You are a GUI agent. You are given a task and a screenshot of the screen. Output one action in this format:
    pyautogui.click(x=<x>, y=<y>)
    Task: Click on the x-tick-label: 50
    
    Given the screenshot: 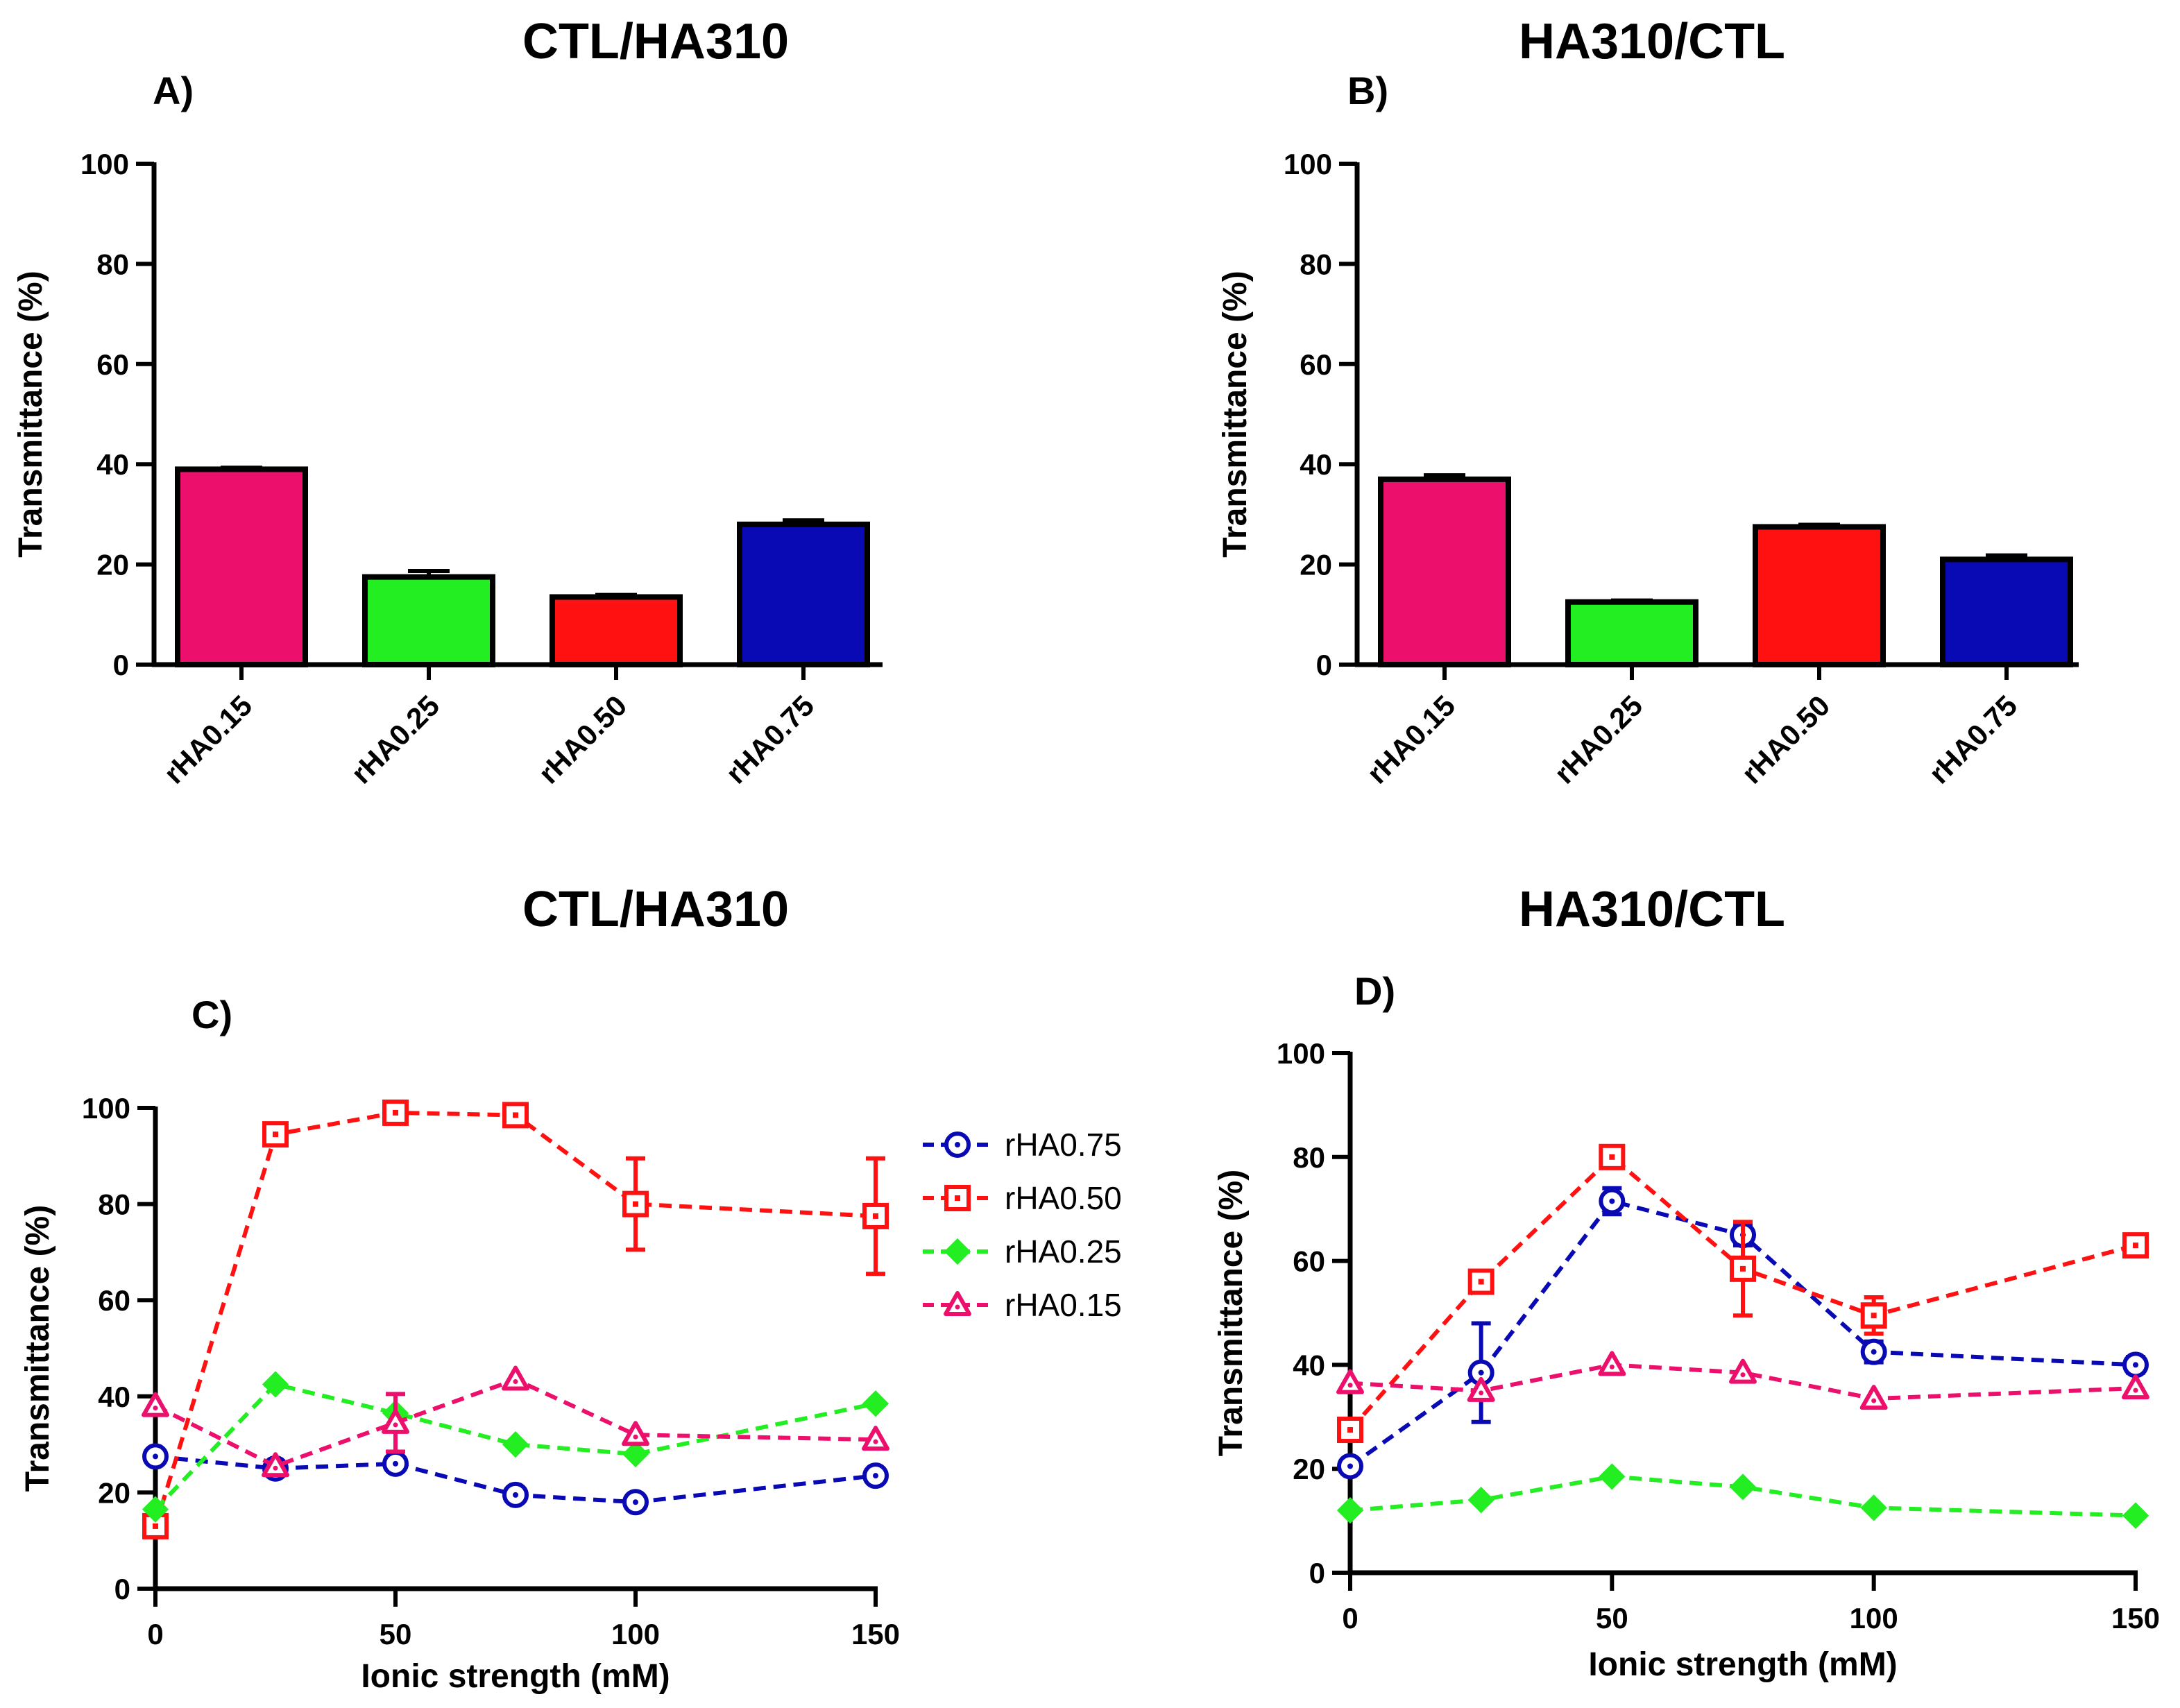 What is the action you would take?
    pyautogui.click(x=396, y=1634)
    